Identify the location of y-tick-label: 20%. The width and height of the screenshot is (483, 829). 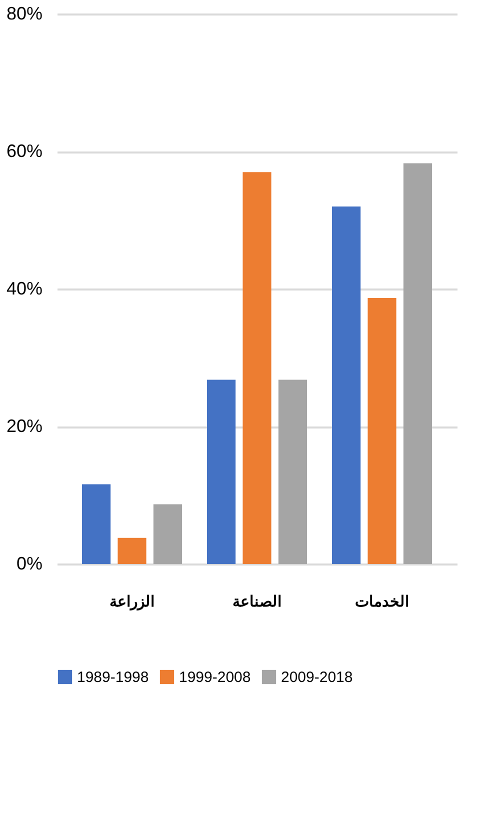
(24, 426).